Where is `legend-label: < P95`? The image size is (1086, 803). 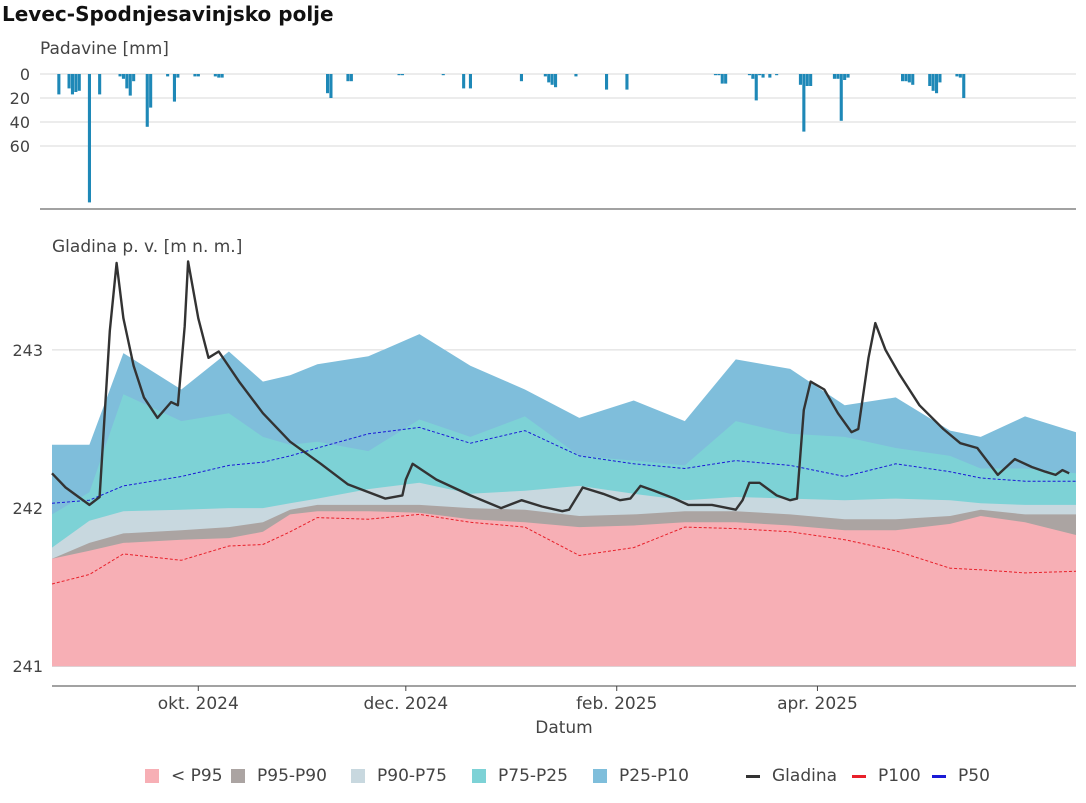 legend-label: < P95 is located at coordinates (197, 776).